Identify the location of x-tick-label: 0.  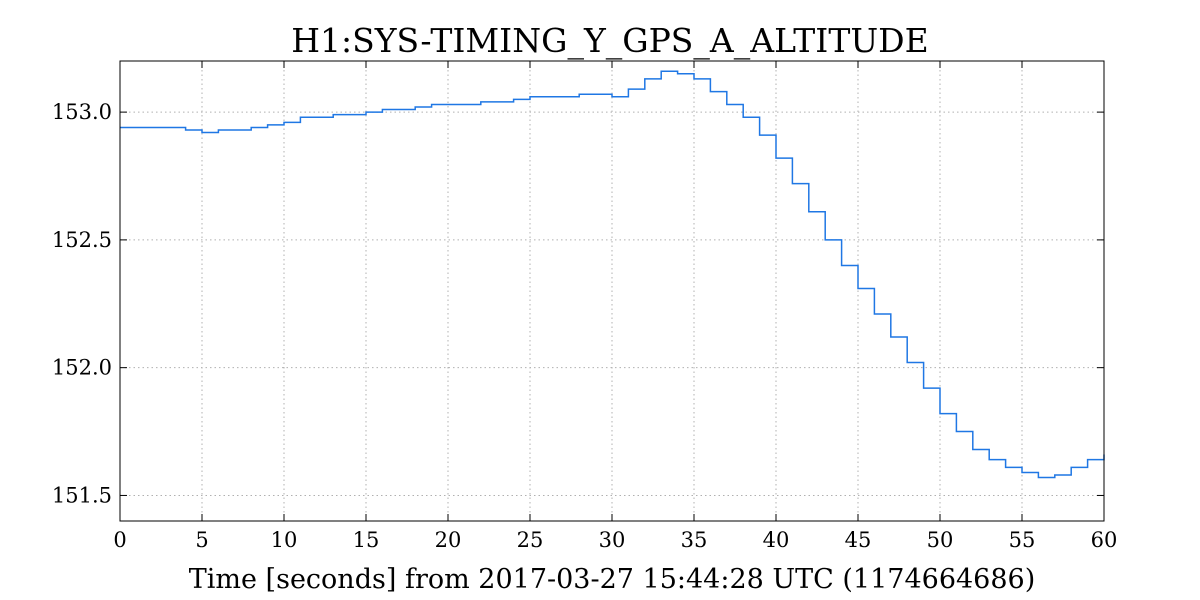
(119, 540).